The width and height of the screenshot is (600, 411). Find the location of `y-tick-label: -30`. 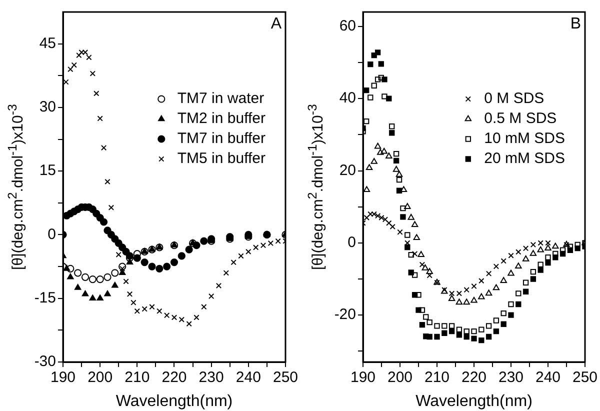

y-tick-label: -30 is located at coordinates (45, 361).